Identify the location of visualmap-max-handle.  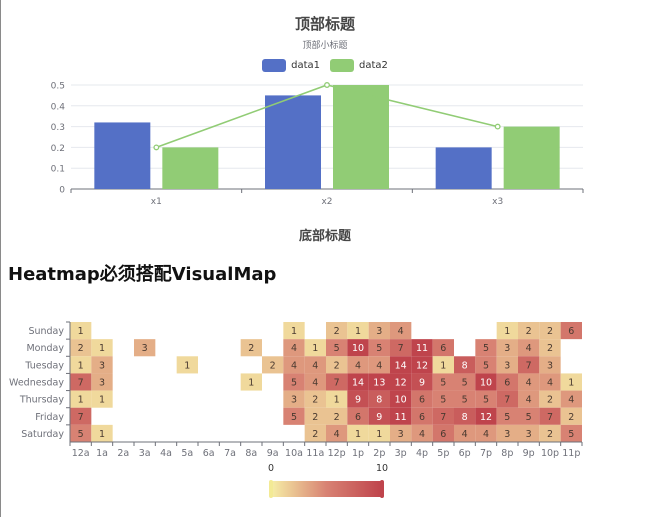
(382, 489).